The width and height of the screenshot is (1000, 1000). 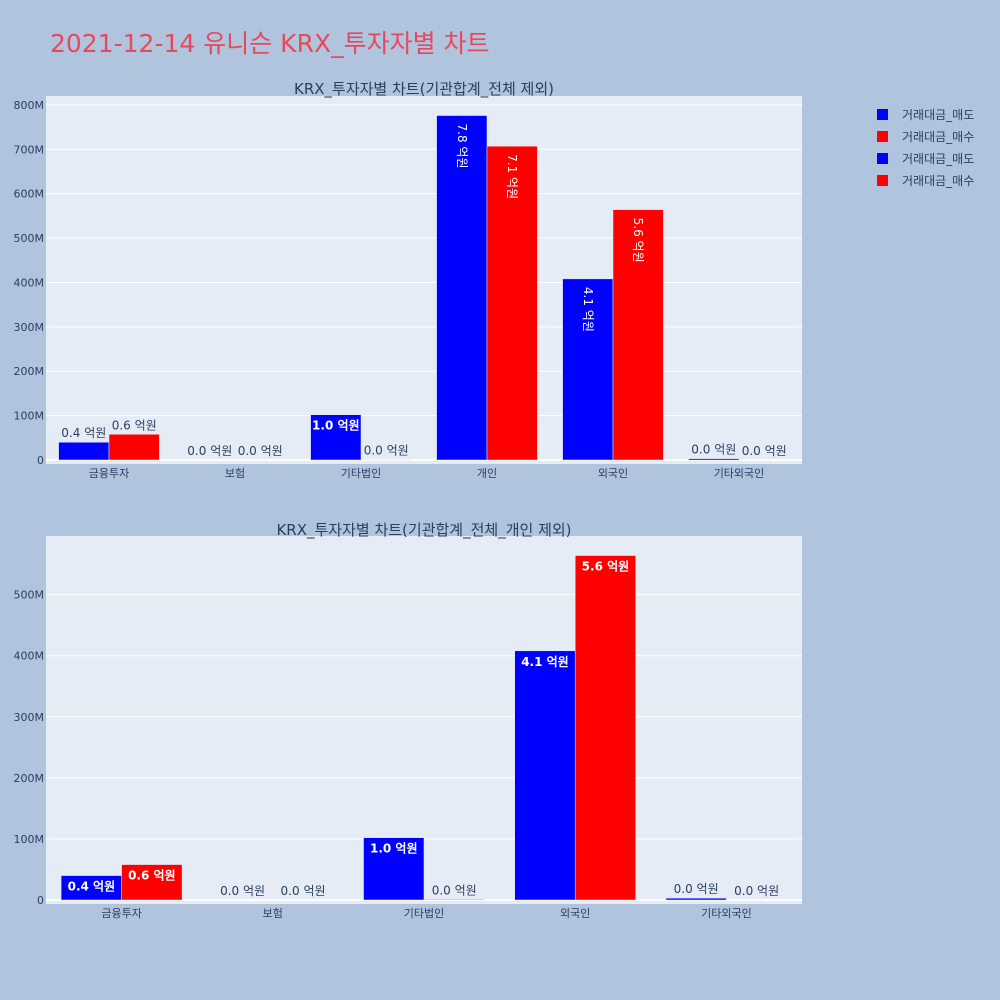 What do you see at coordinates (270, 43) in the screenshot?
I see `page-title: 2021-12-14 유니슨 KRX_투자자별 차트` at bounding box center [270, 43].